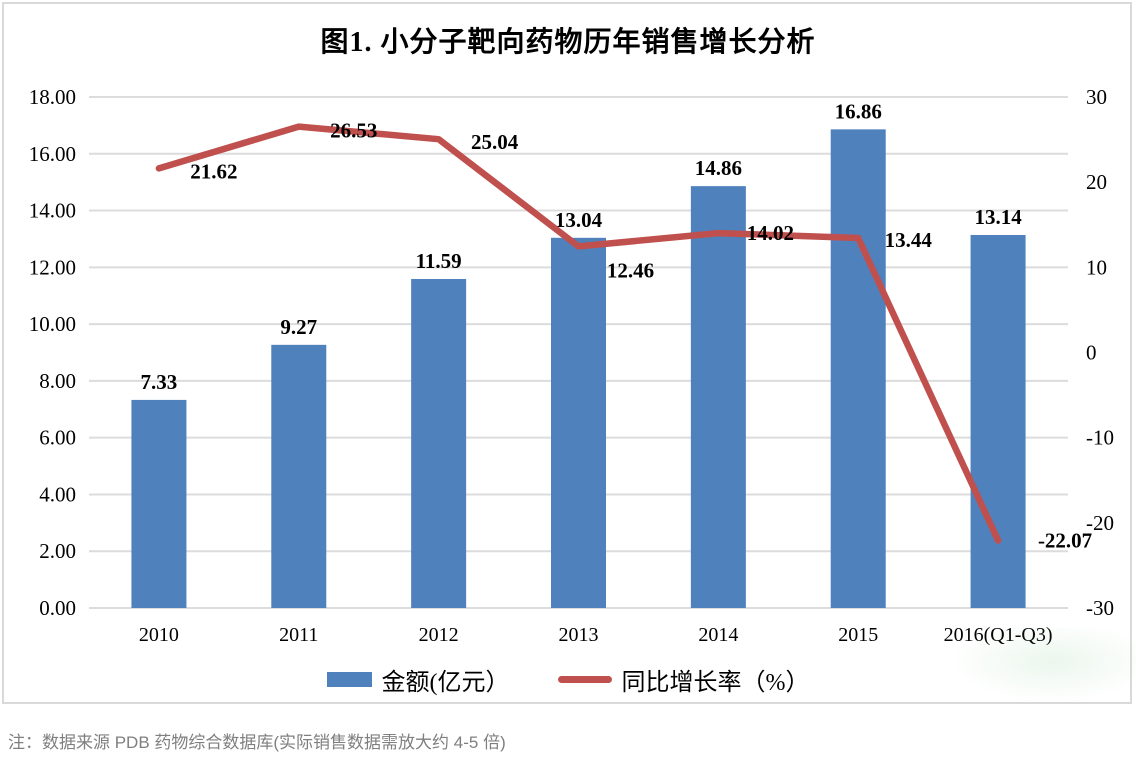 The width and height of the screenshot is (1136, 758). I want to click on x-axis-label: 2014, so click(718, 635).